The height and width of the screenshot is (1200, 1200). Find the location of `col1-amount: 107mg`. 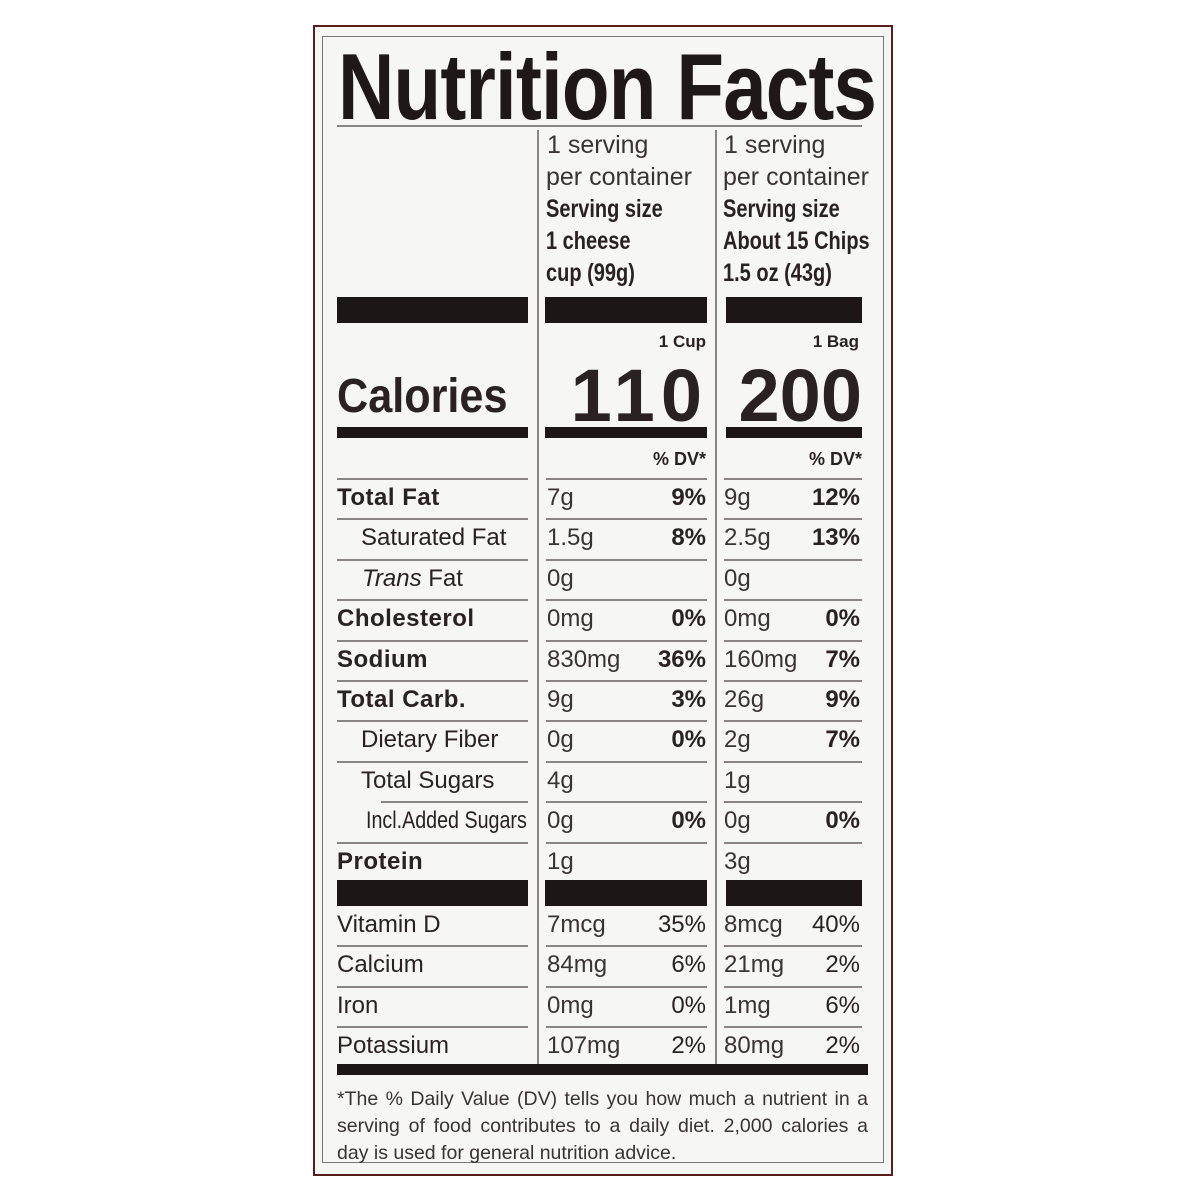

col1-amount: 107mg is located at coordinates (584, 1045).